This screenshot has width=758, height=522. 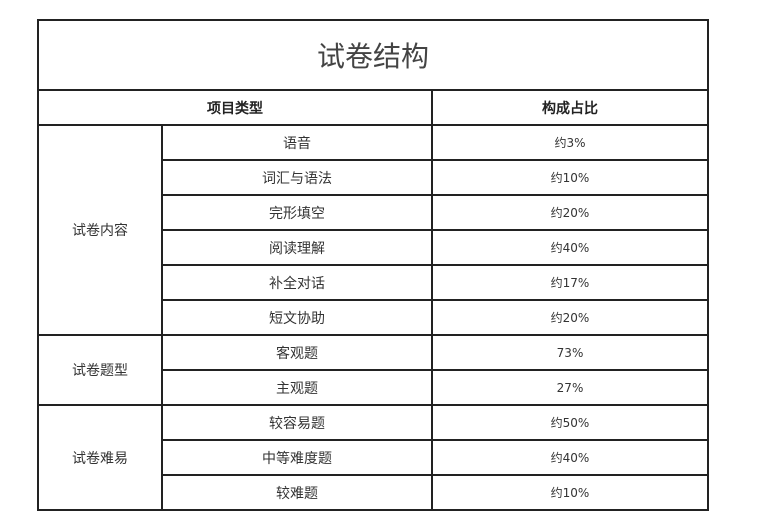 What do you see at coordinates (297, 177) in the screenshot?
I see `item-name: 词汇与语法` at bounding box center [297, 177].